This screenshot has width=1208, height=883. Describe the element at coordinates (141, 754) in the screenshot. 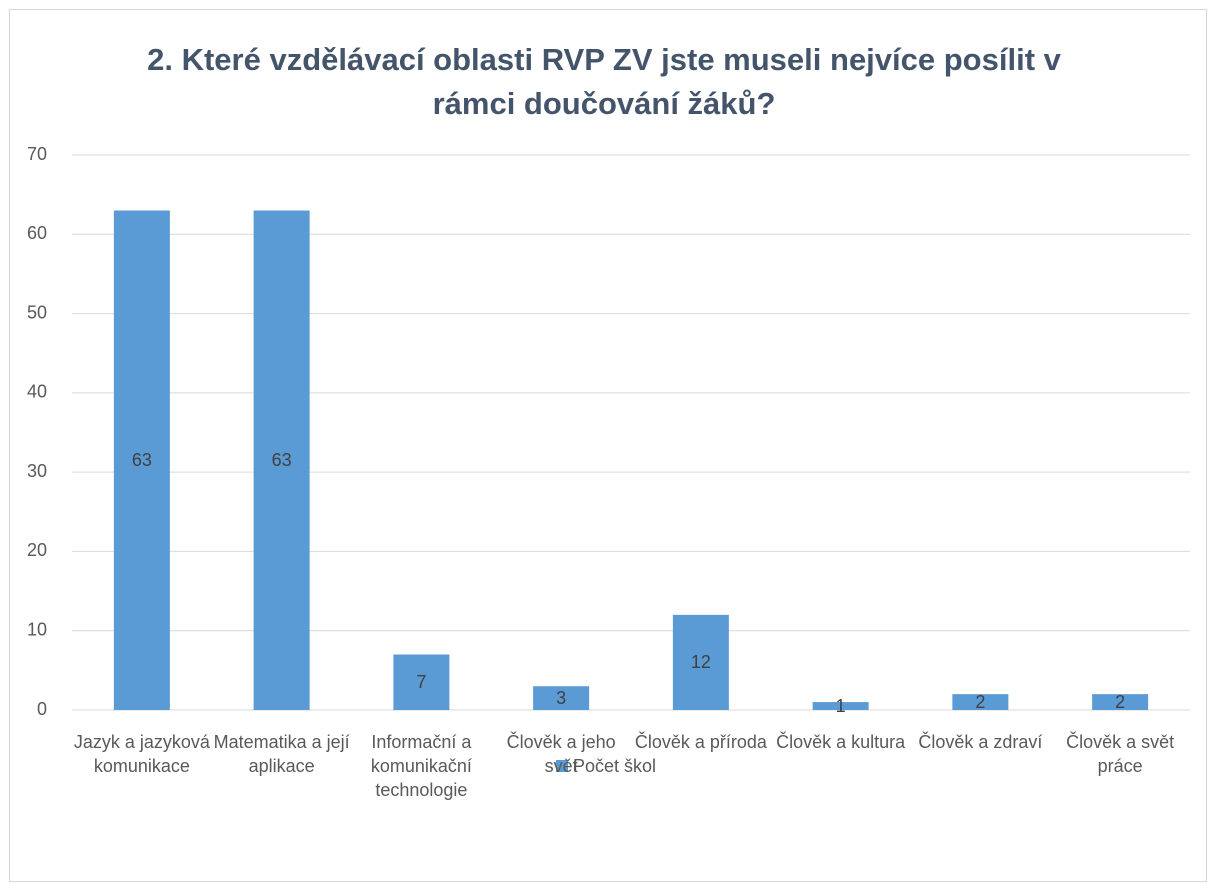

I see `x-tick-label: Jazyk a jazyková komunikace` at that location.